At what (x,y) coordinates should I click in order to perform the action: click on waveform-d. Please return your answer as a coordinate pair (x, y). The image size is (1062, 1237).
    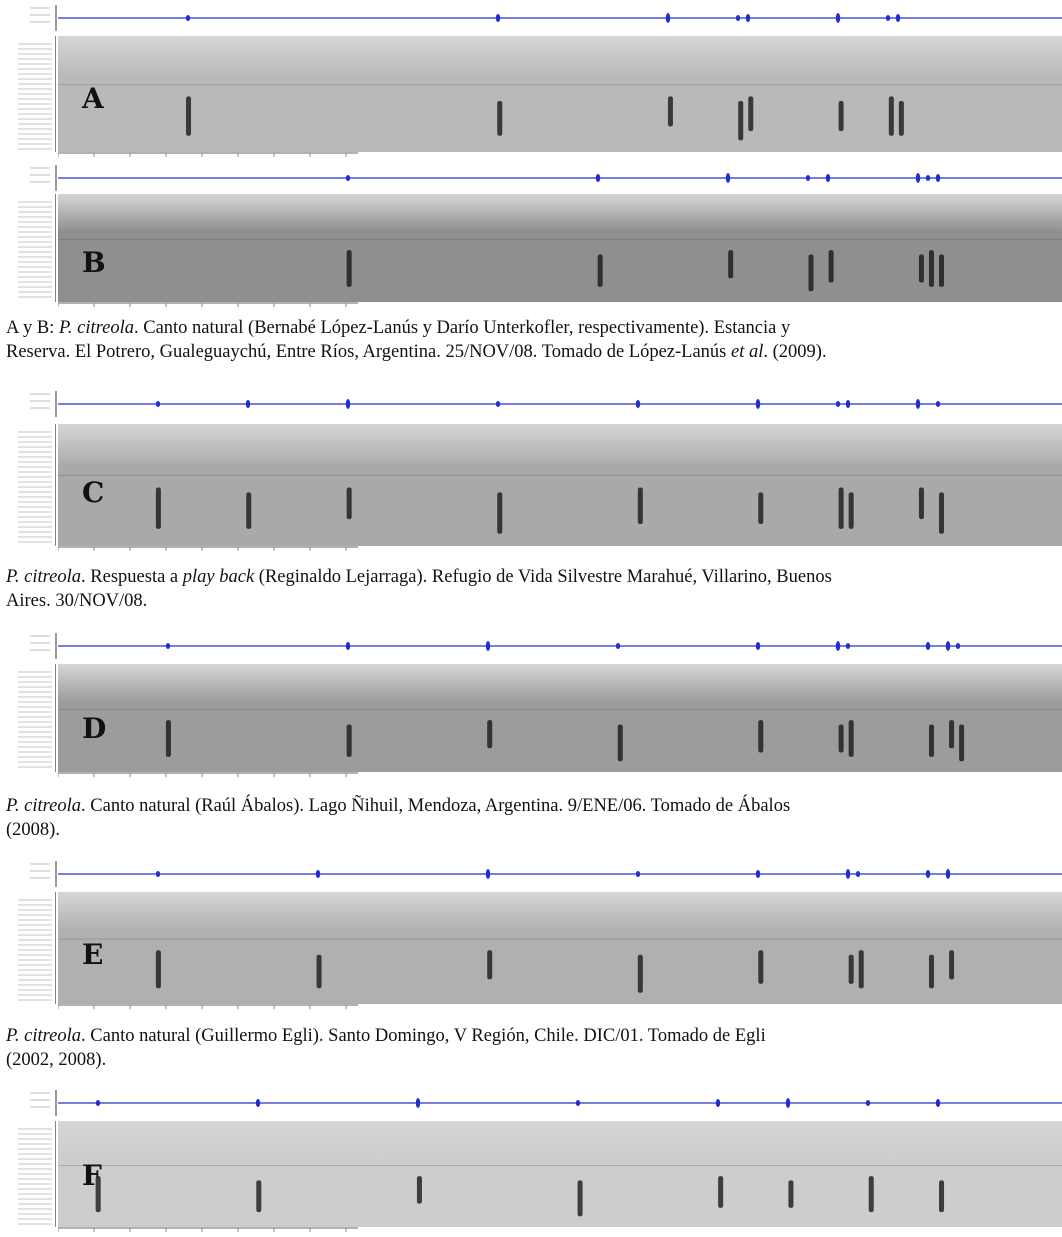
    Looking at the image, I should click on (546, 646).